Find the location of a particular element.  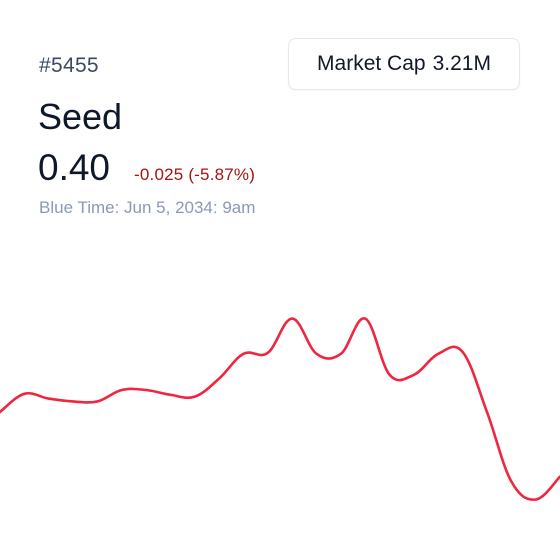

asset-name: Seed is located at coordinates (80, 116).